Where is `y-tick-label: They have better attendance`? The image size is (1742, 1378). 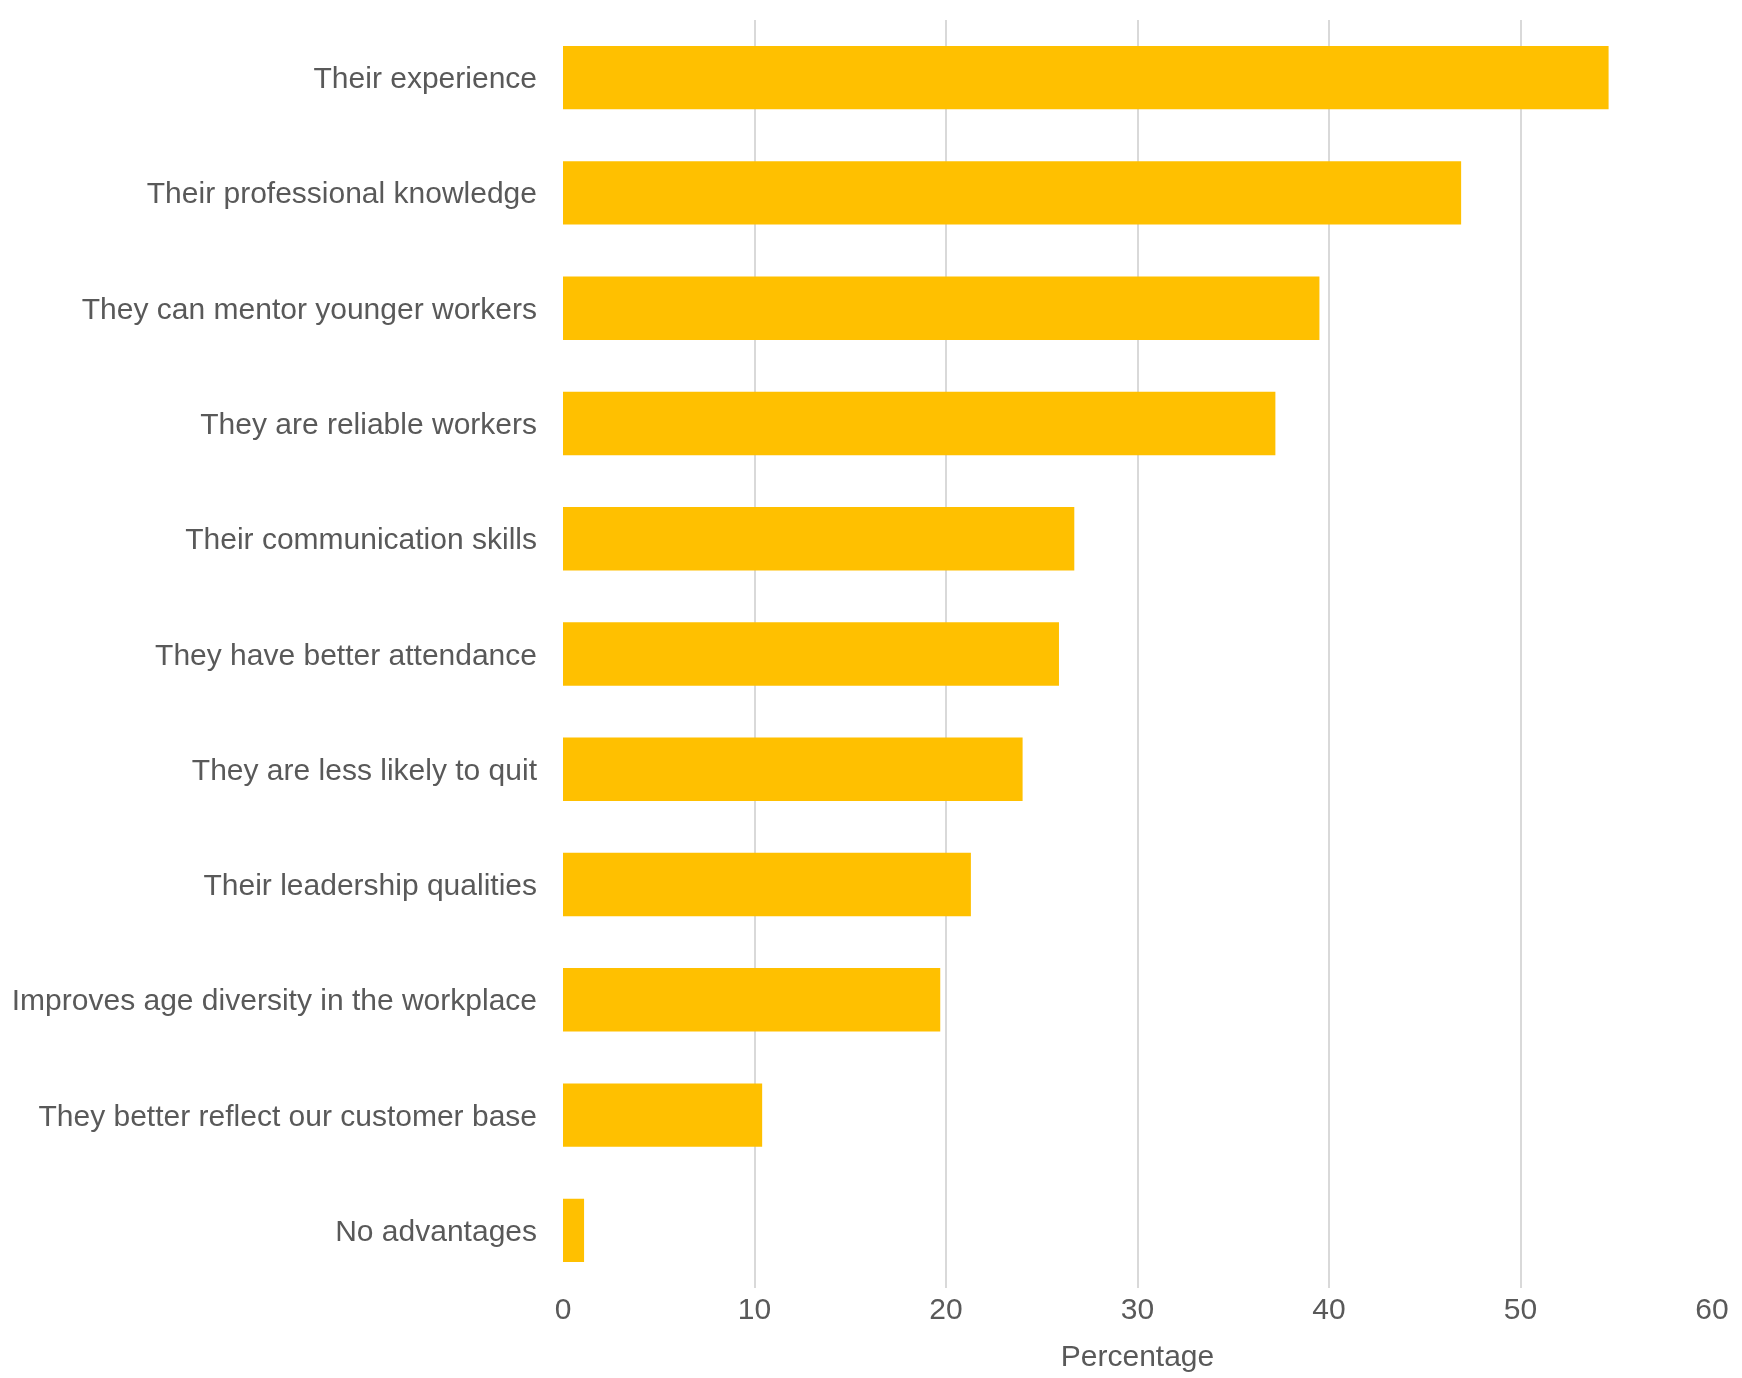 y-tick-label: They have better attendance is located at coordinates (346, 654).